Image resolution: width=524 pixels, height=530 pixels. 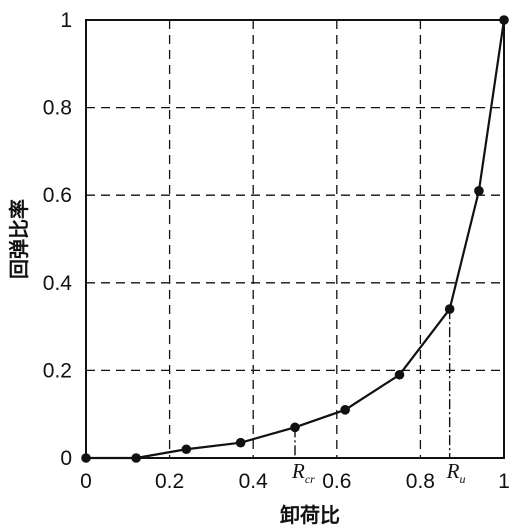 What do you see at coordinates (57, 370) in the screenshot?
I see `y-tick-label: 0.2` at bounding box center [57, 370].